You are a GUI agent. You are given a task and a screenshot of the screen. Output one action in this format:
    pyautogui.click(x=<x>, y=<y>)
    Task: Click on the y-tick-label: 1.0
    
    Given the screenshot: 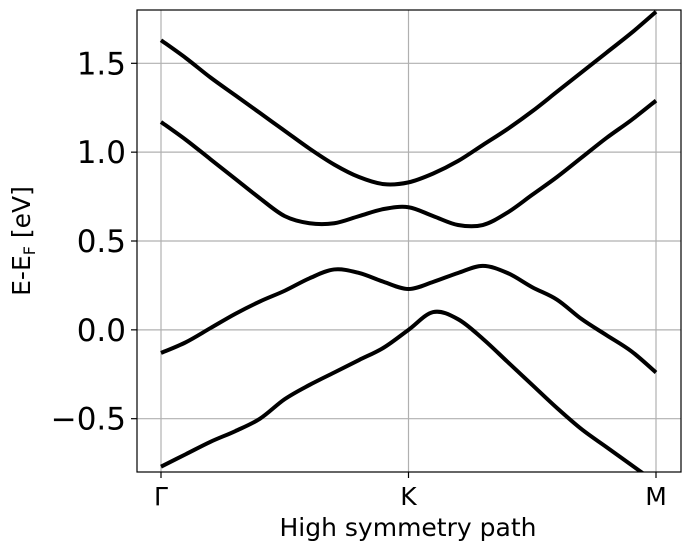 What is the action you would take?
    pyautogui.click(x=101, y=153)
    